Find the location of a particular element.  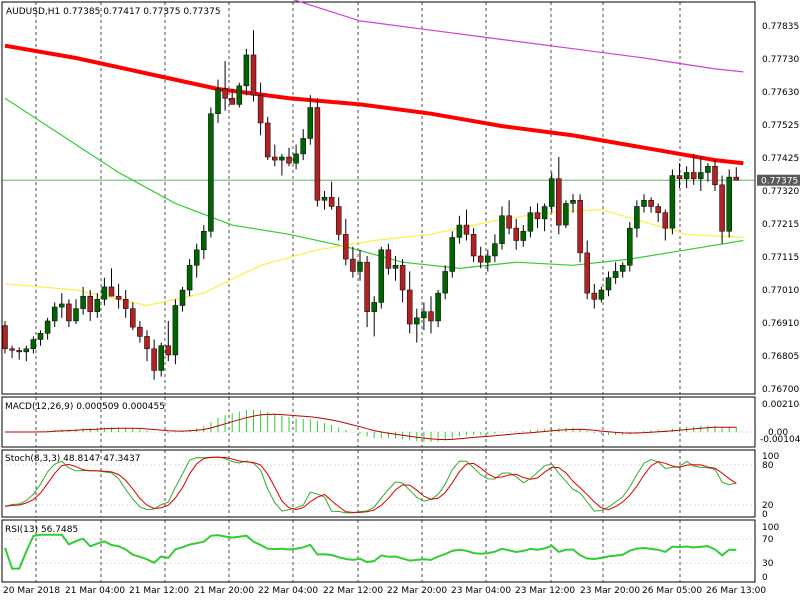

stoch-axis-label: 100 is located at coordinates (770, 457).